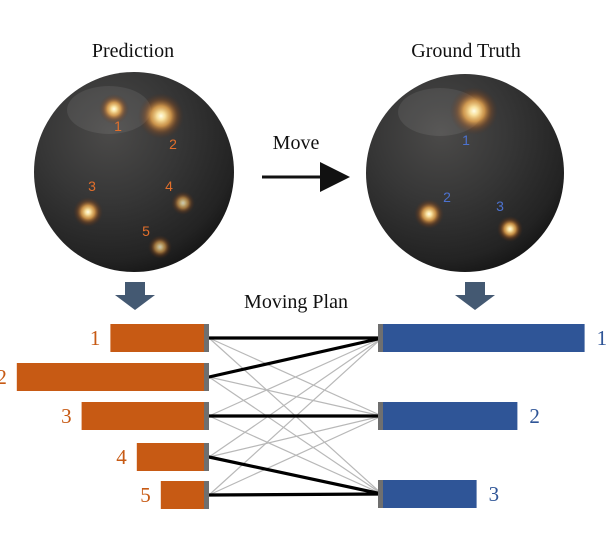 Image resolution: width=610 pixels, height=560 pixels. Describe the element at coordinates (466, 140) in the screenshot. I see `ground-truth-sphere-label-1: 1` at that location.